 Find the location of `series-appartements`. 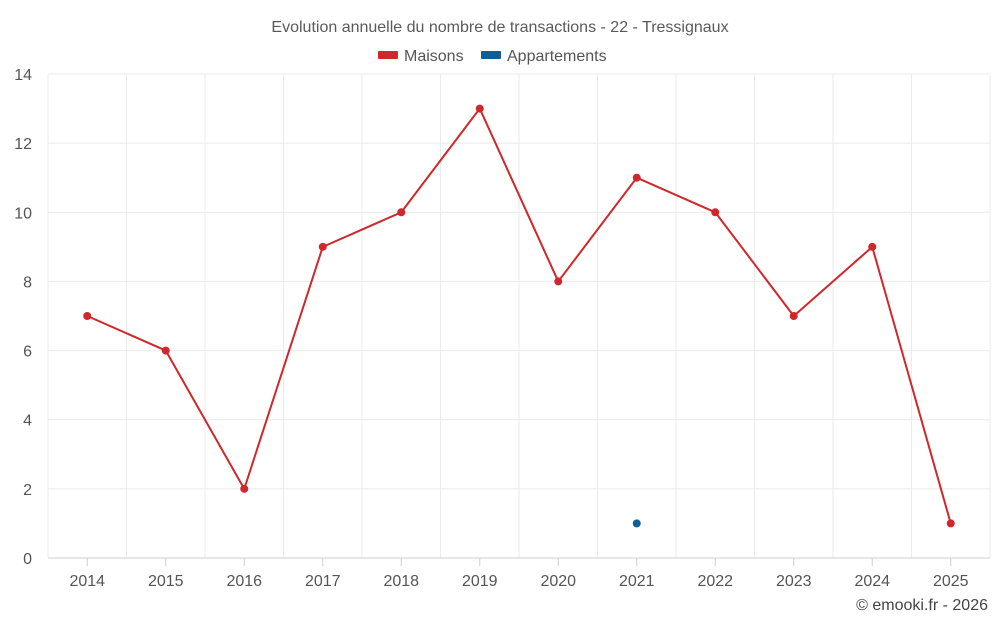

series-appartements is located at coordinates (636, 523).